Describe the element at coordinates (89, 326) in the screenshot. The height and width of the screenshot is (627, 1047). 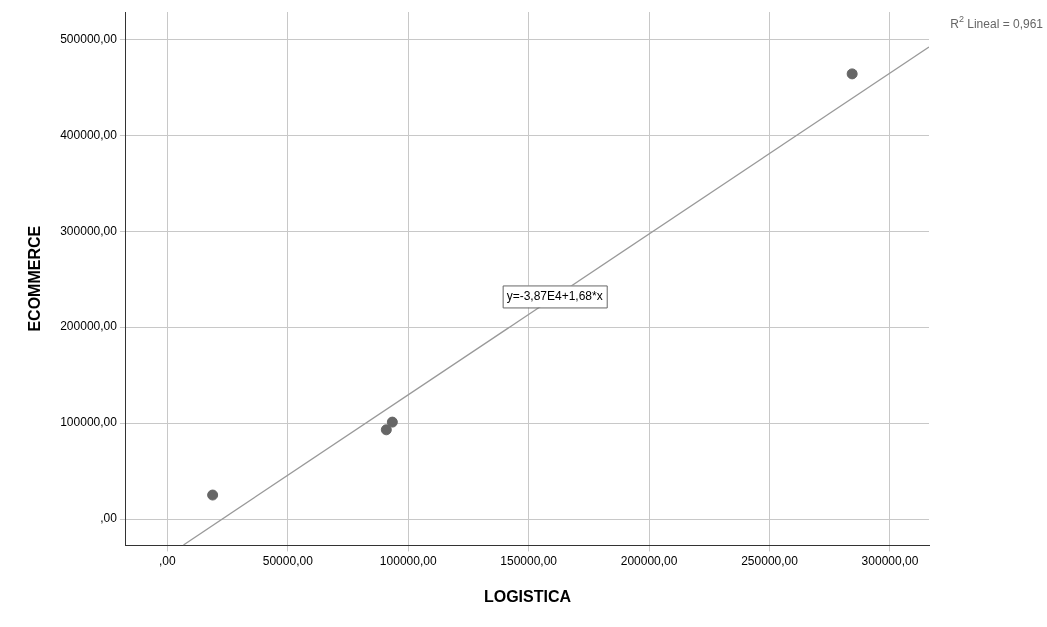
I see `y-tick-label: 200000,00` at that location.